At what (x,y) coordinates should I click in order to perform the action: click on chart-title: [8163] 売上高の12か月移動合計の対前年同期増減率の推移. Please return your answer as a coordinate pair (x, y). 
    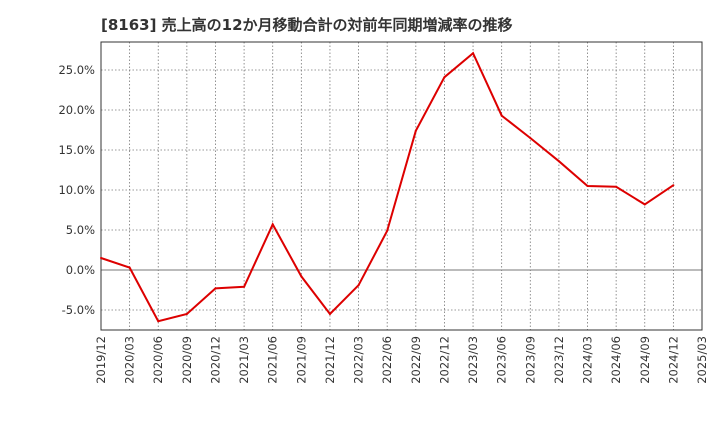
    Looking at the image, I should click on (307, 25).